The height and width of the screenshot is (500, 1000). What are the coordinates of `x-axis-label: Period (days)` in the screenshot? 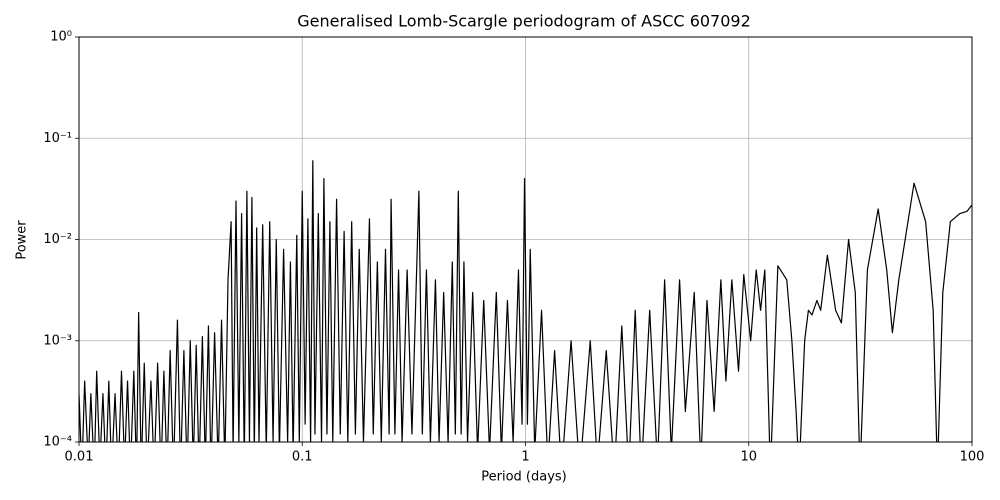 It's located at (524, 477).